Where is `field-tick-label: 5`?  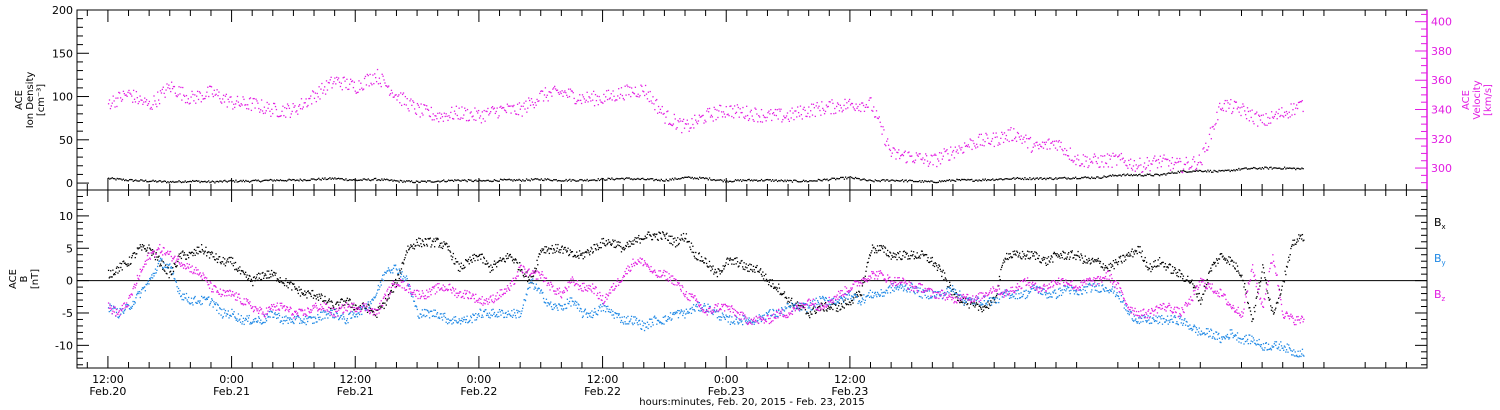 field-tick-label: 5 is located at coordinates (69, 248).